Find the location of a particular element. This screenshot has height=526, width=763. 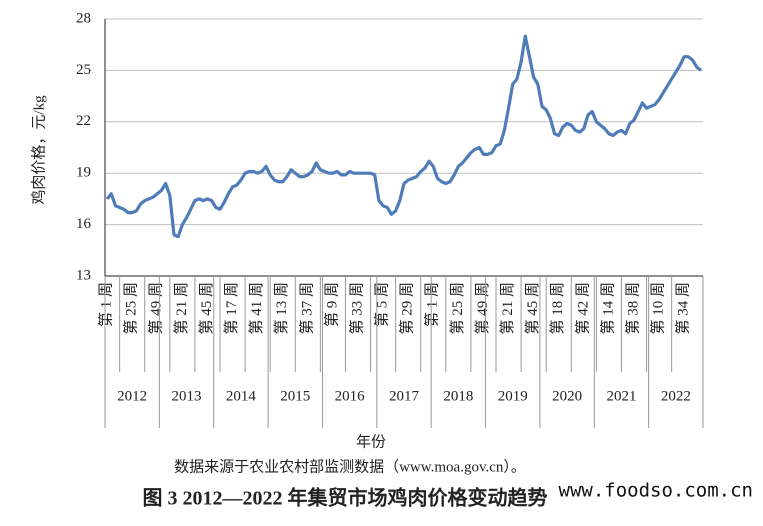

y-tick-label: 25 is located at coordinates (83, 70).